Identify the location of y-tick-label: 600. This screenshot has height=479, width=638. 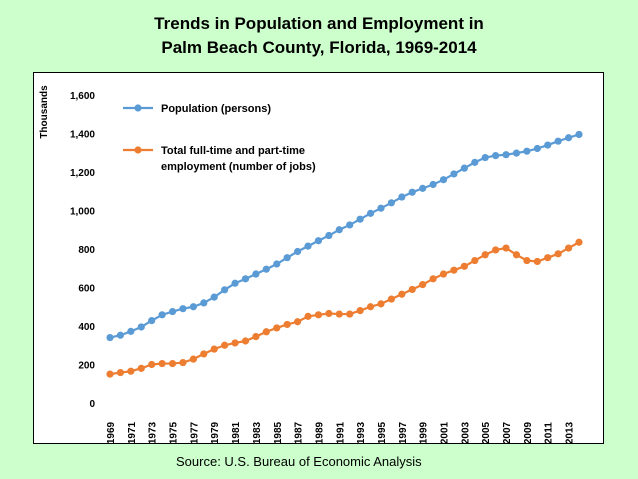
(86, 289).